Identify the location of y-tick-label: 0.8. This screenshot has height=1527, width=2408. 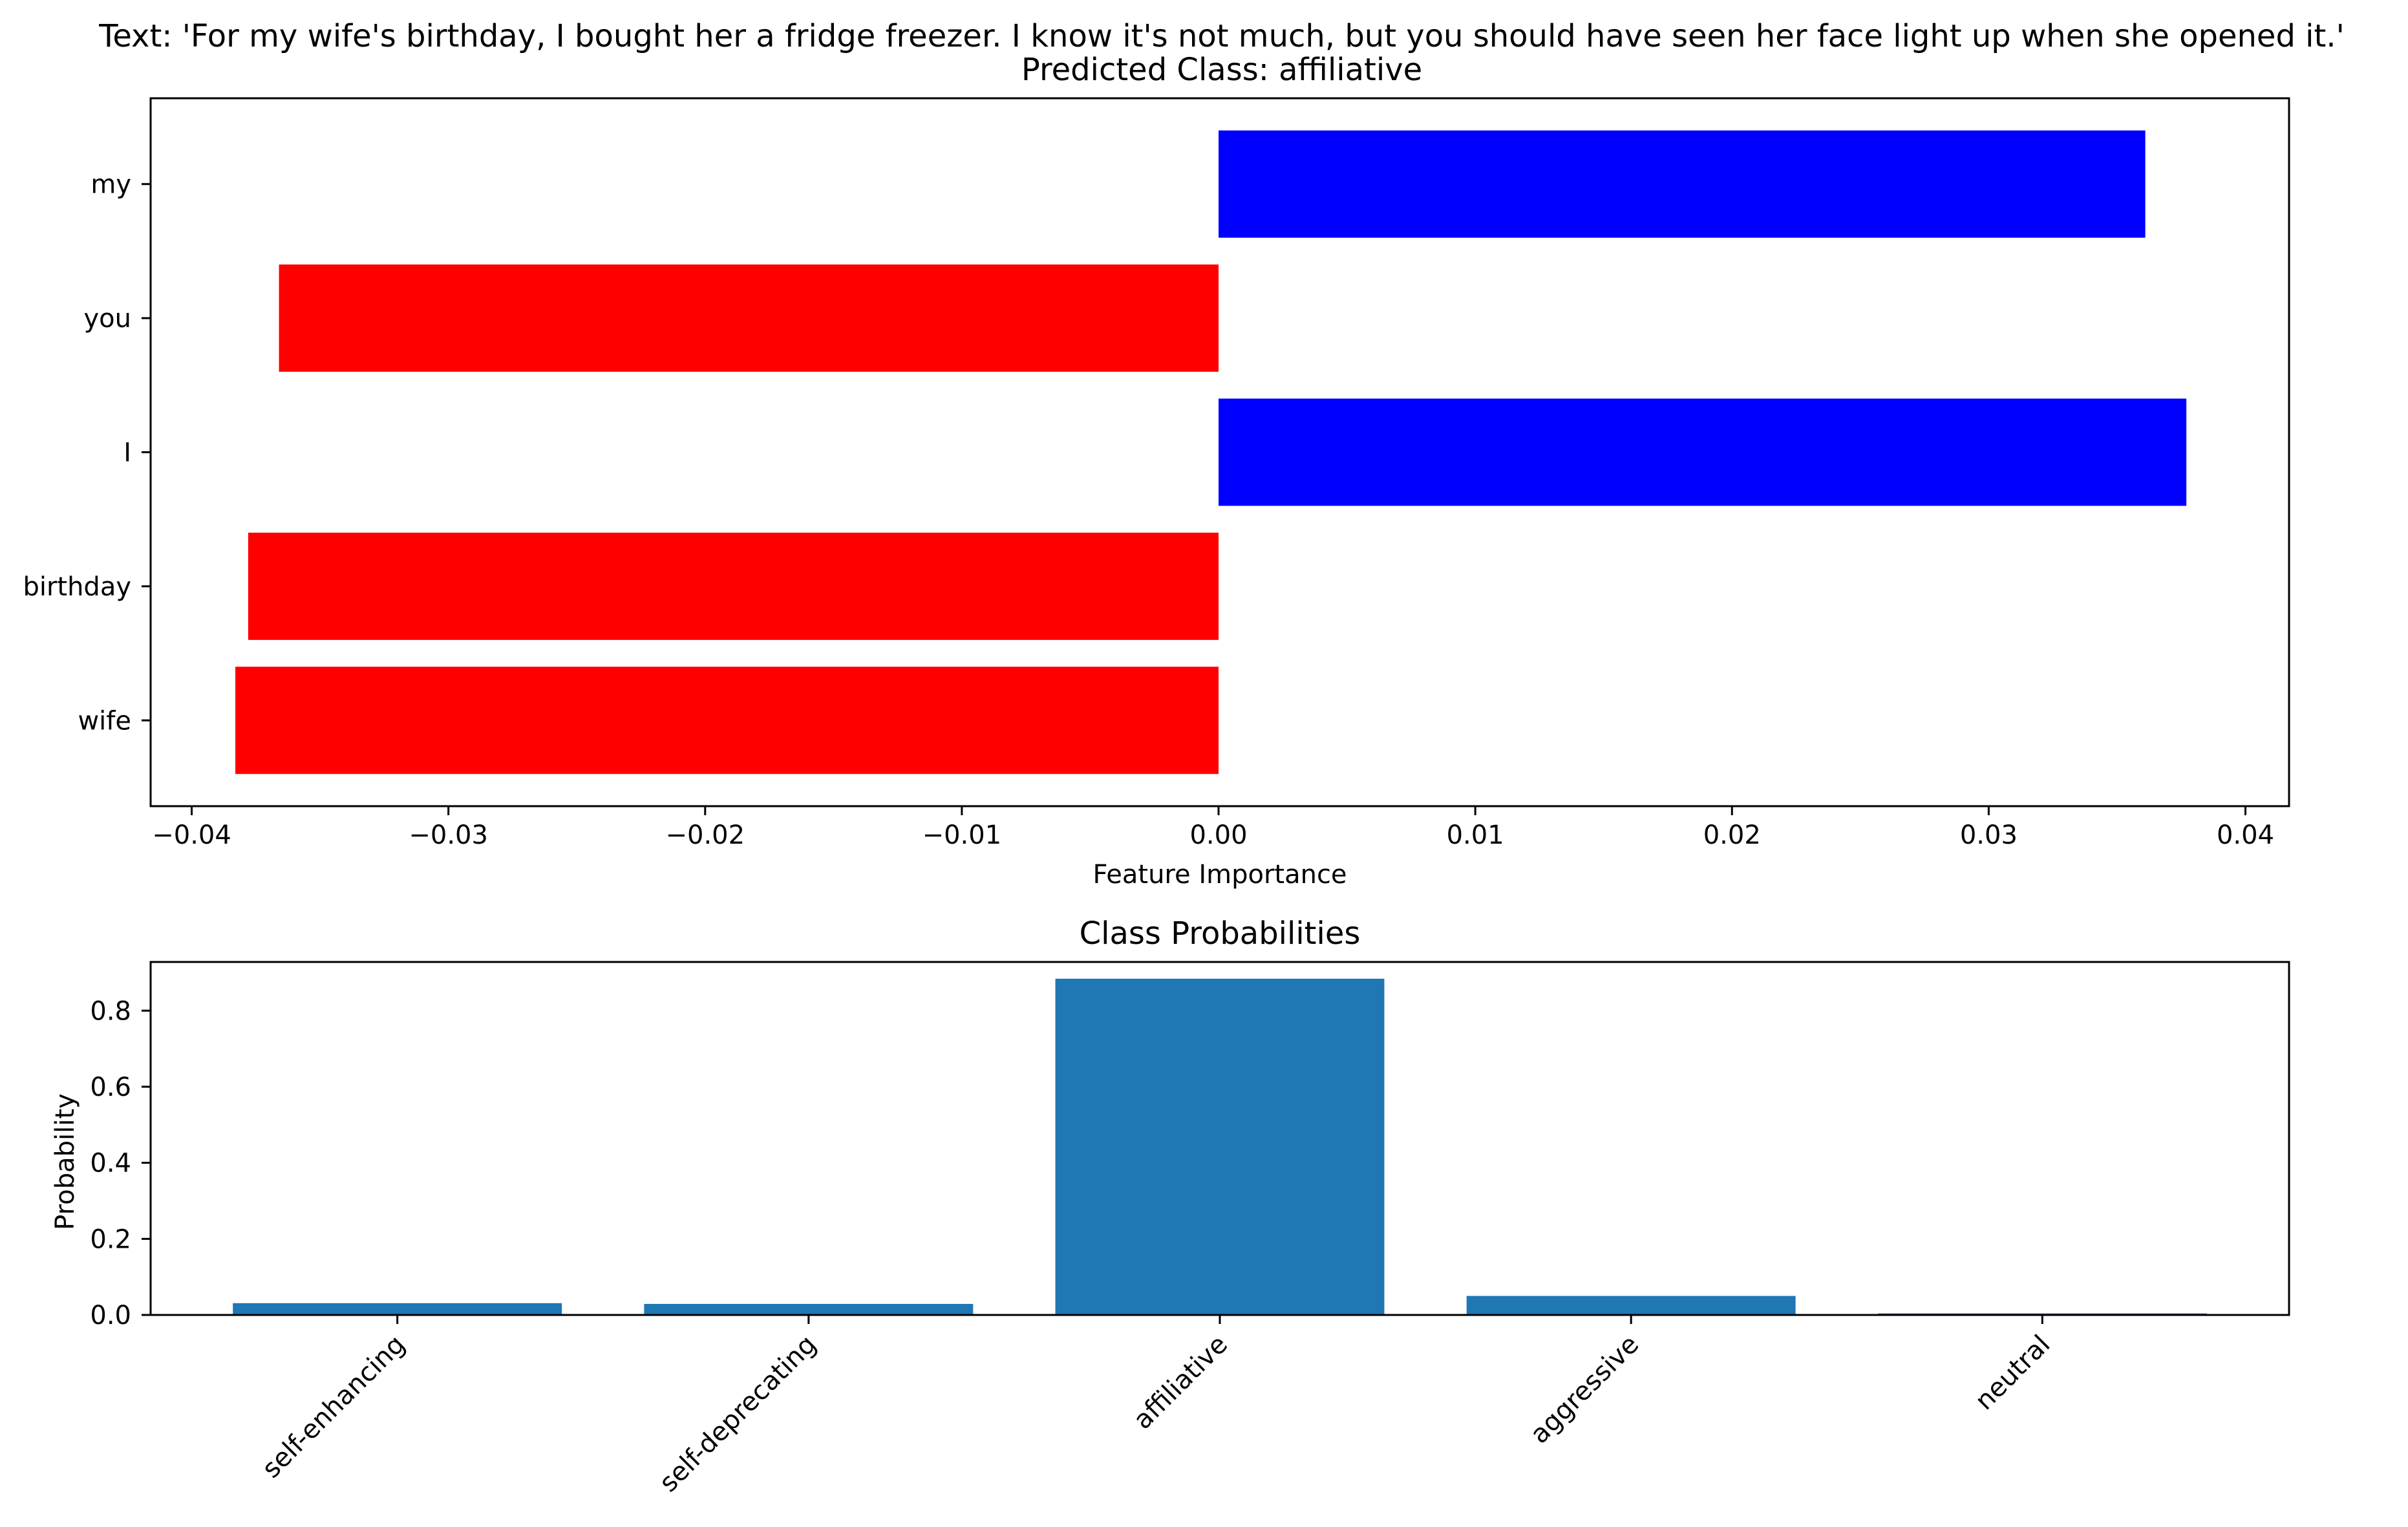
(110, 1011).